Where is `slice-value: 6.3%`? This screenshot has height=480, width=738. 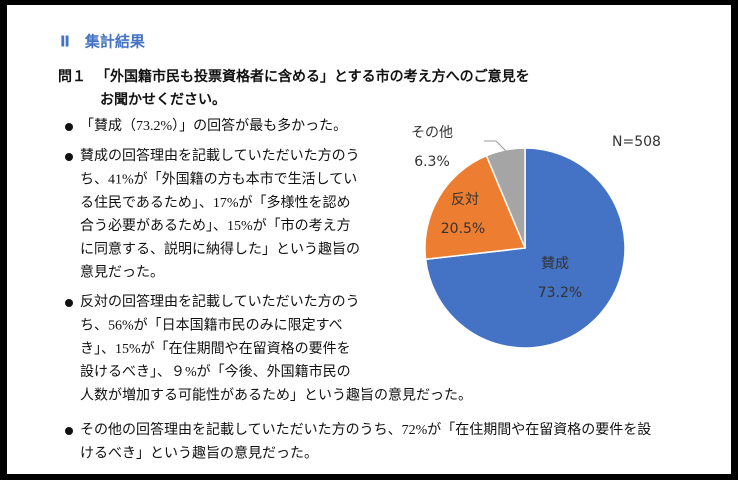 slice-value: 6.3% is located at coordinates (432, 162).